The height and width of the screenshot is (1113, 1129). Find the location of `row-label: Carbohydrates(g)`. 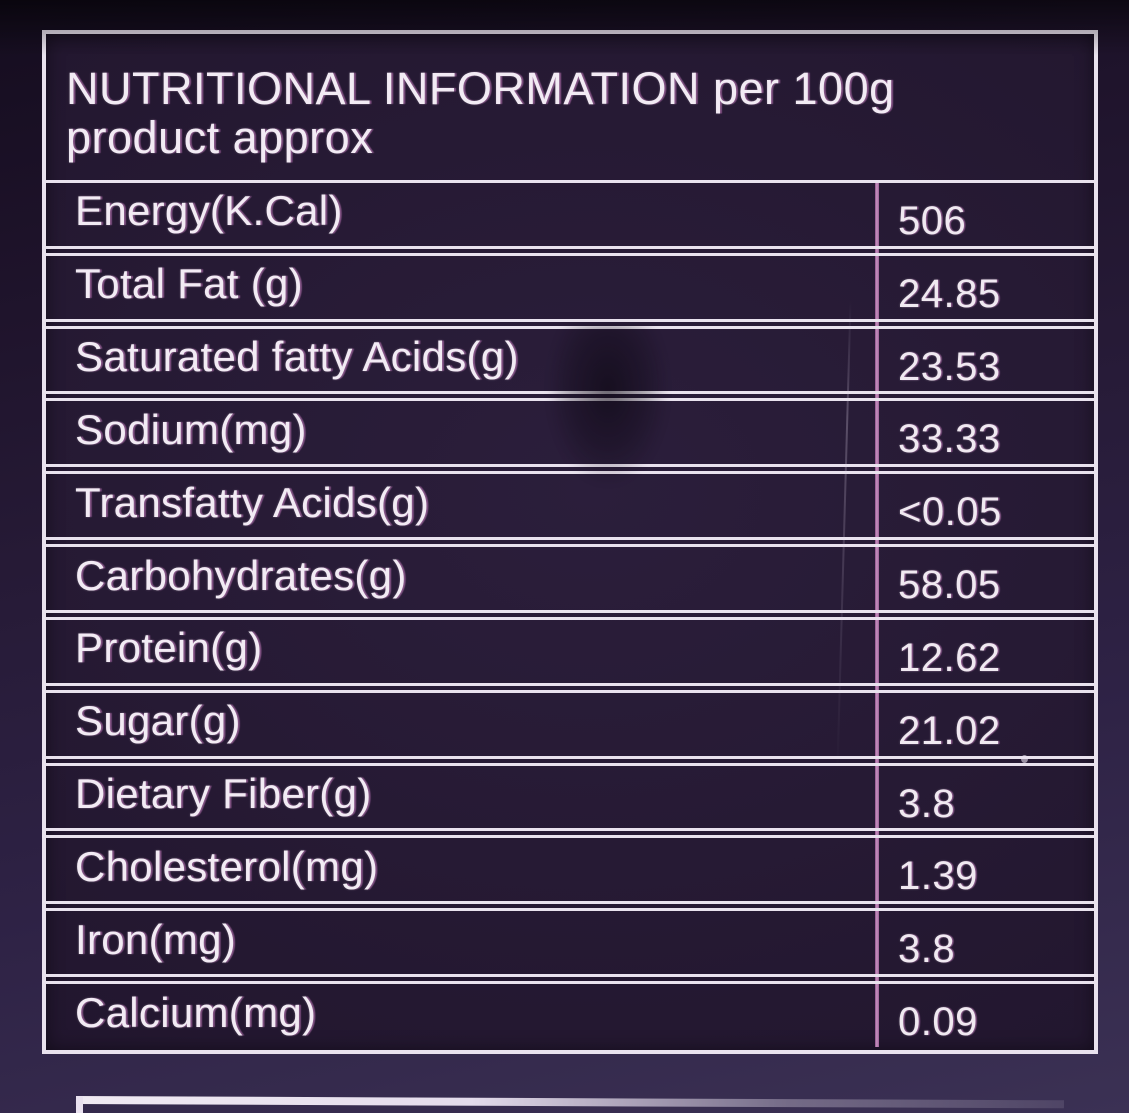

row-label: Carbohydrates(g) is located at coordinates (241, 575).